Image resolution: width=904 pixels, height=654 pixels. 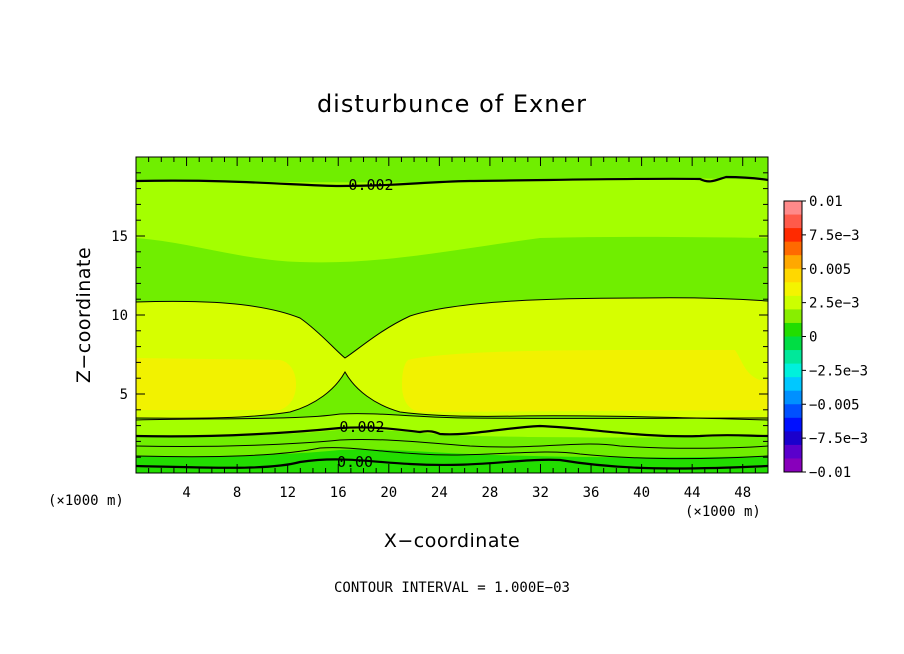 I want to click on colorbar-label: 0.01, so click(x=826, y=202).